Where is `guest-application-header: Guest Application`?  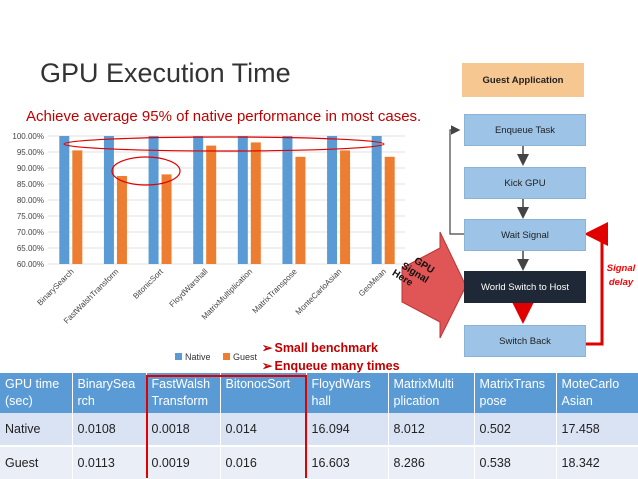 guest-application-header: Guest Application is located at coordinates (523, 80).